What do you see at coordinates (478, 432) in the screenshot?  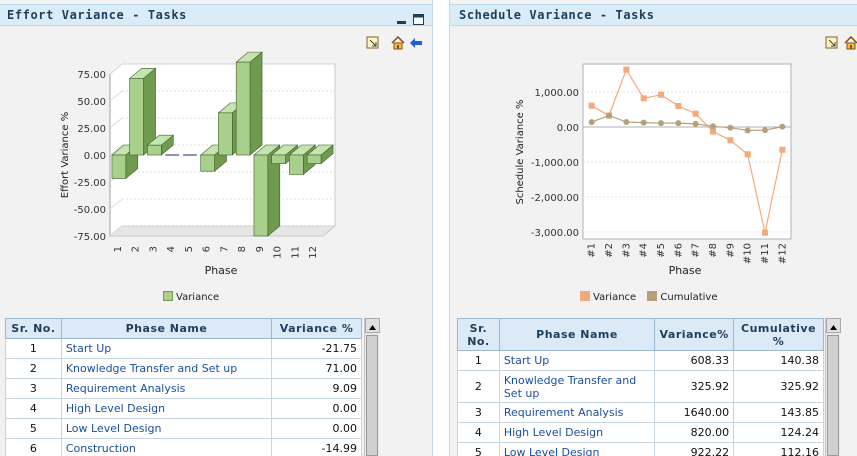 I see `table-cell: 4` at bounding box center [478, 432].